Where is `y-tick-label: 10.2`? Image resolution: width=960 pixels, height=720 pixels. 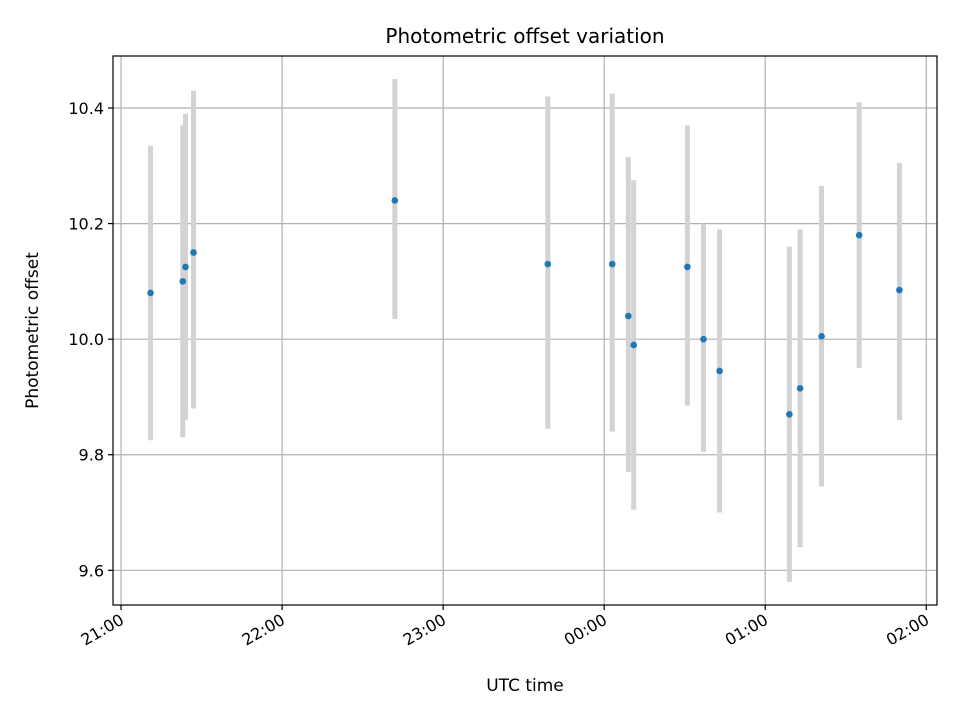 y-tick-label: 10.2 is located at coordinates (86, 224).